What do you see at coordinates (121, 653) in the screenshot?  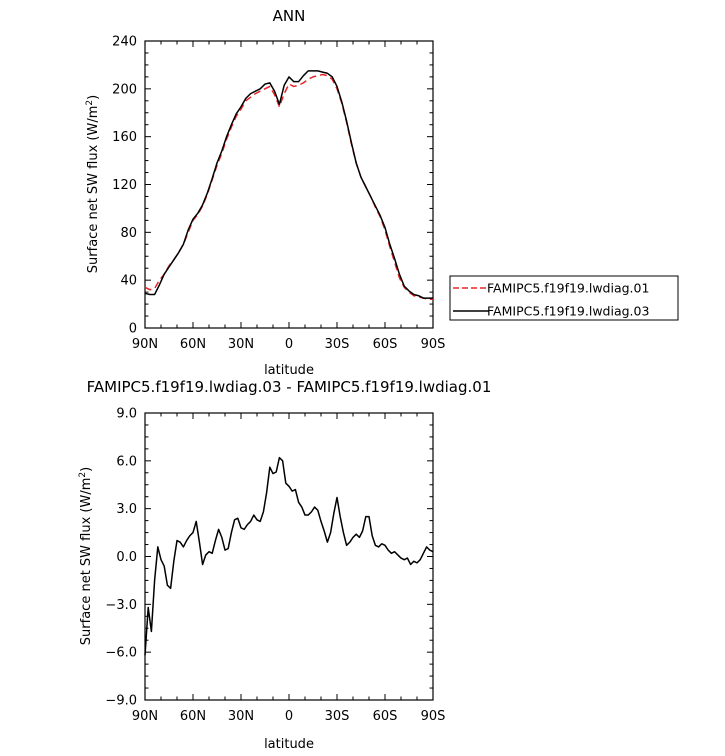 I see `y-tick-label: −6.0` at bounding box center [121, 653].